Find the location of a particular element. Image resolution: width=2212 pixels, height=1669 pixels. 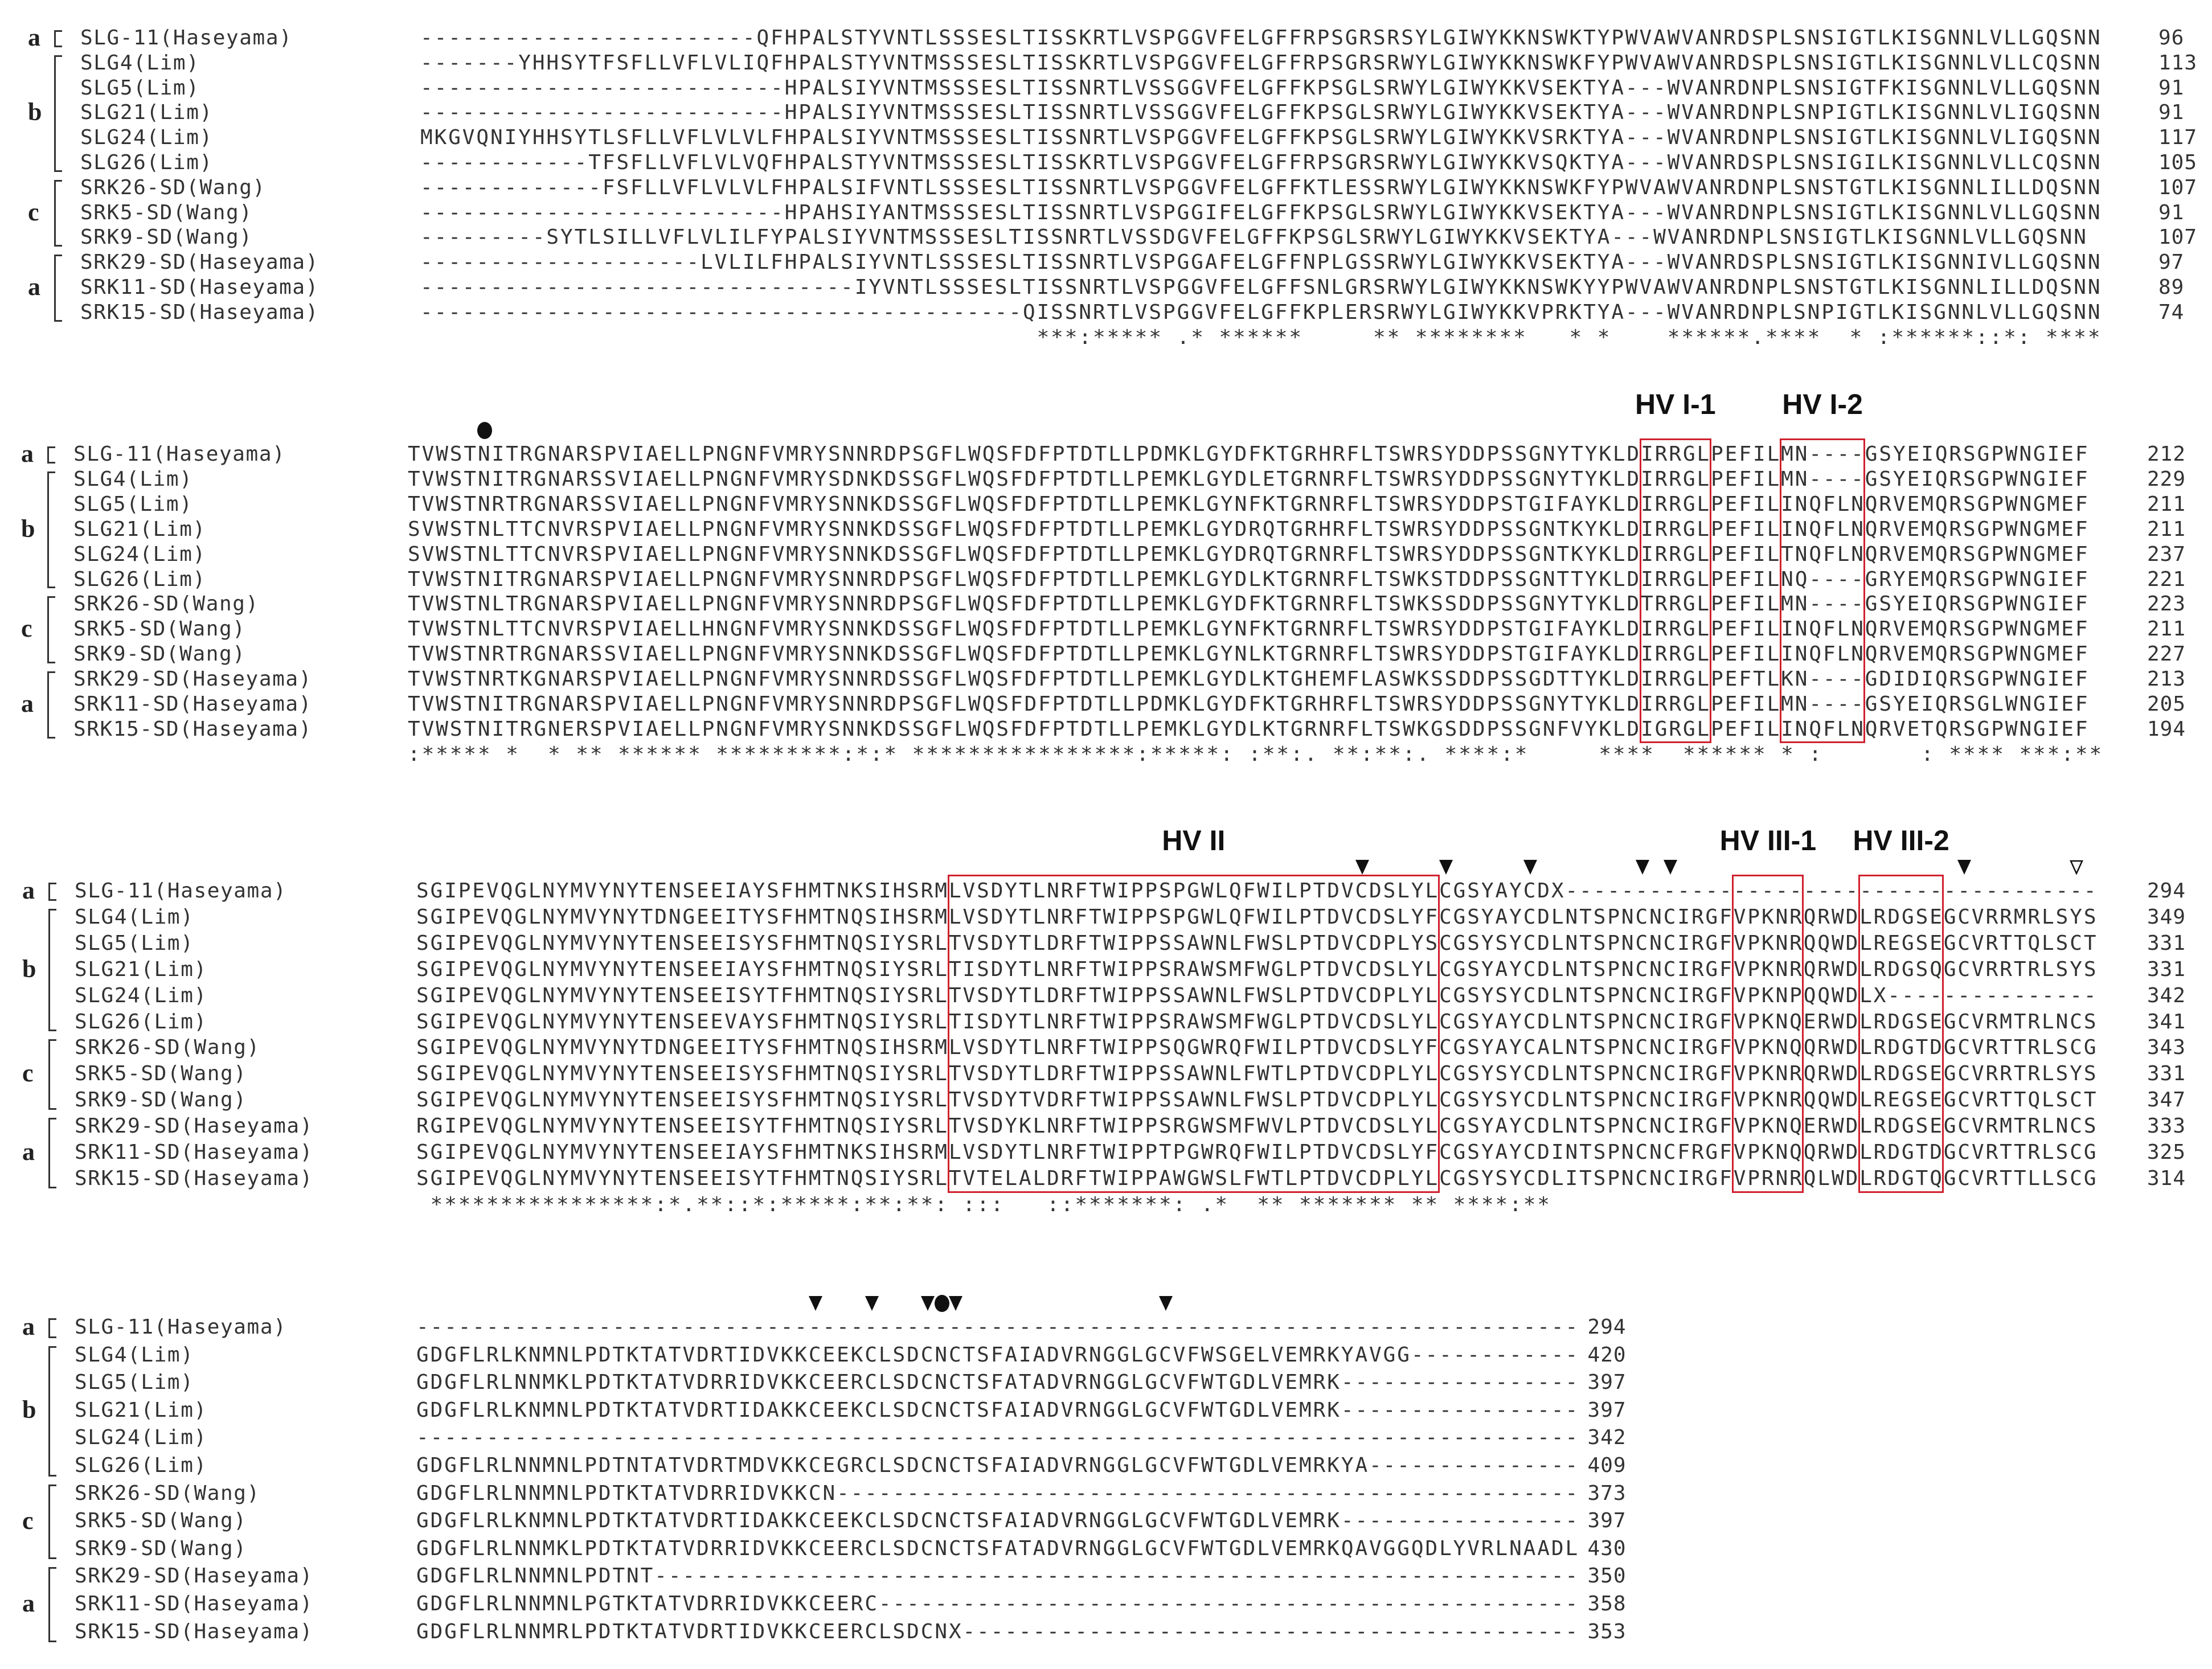

residue-count: 113 is located at coordinates (2178, 63).